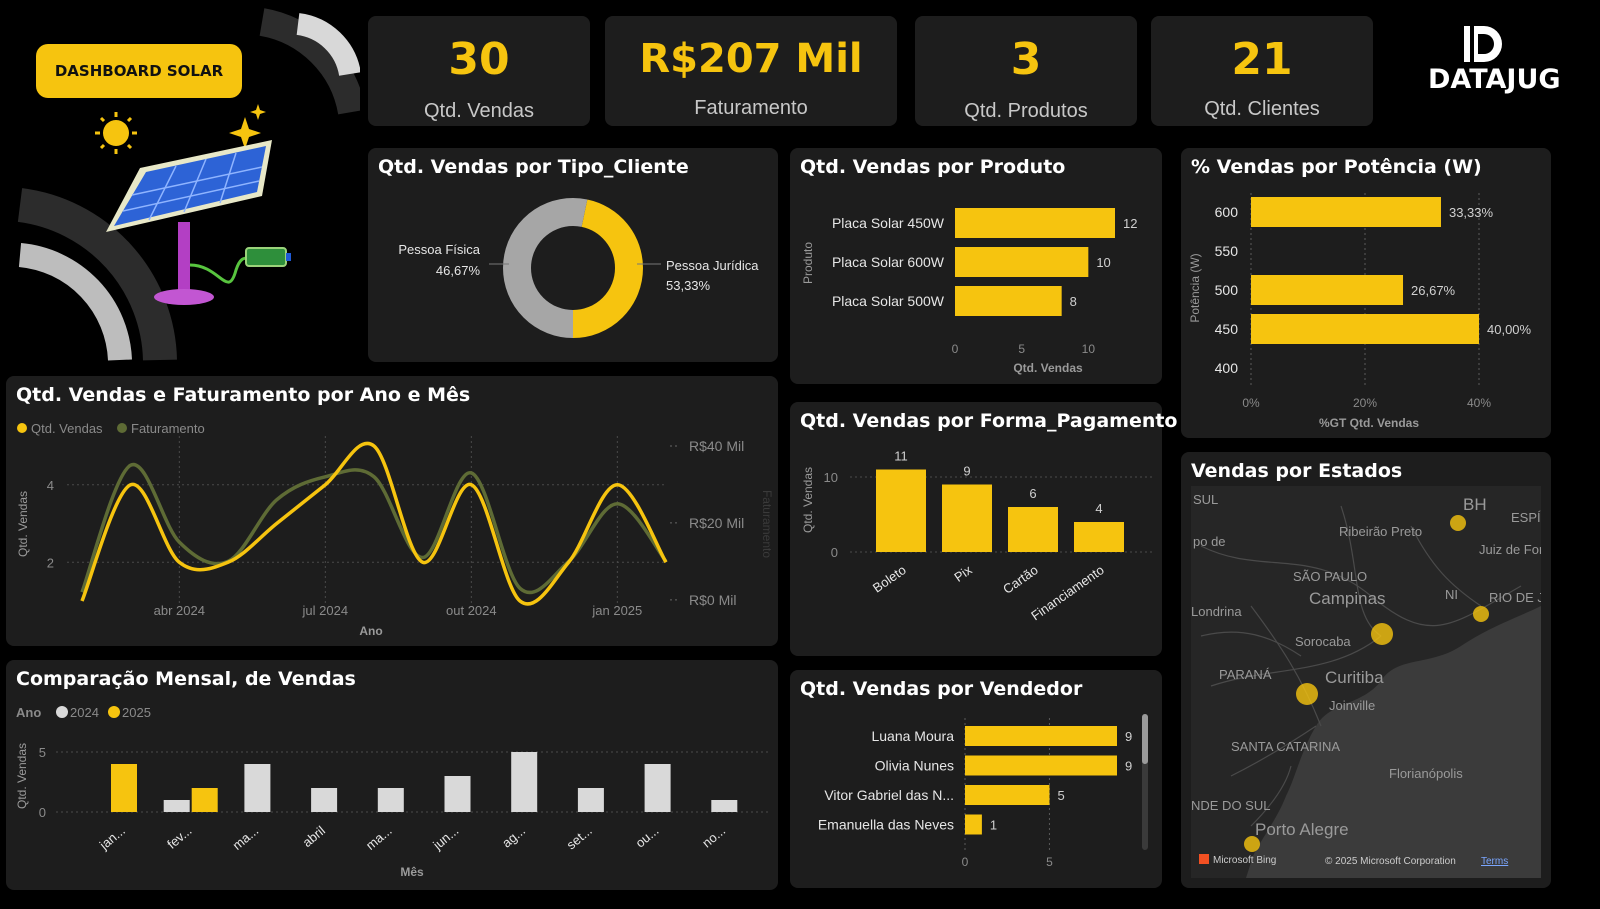 This screenshot has width=1600, height=909. Describe the element at coordinates (245, 133) in the screenshot. I see `sparkle-icon` at that location.